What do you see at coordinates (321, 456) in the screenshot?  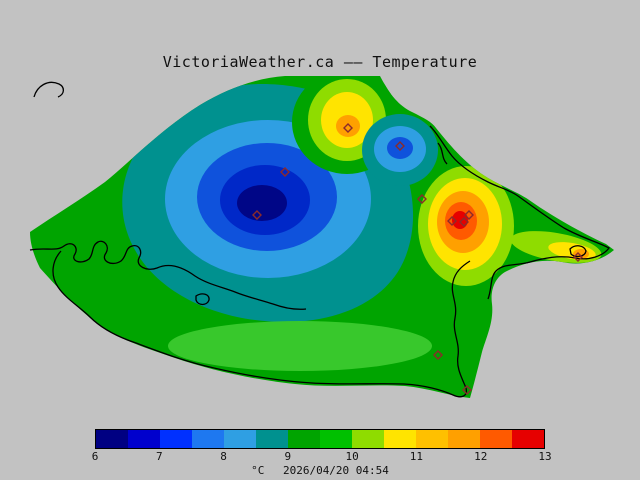 I see `colorbar-ticks: 6 7 8 9 10 11 12 13` at bounding box center [321, 456].